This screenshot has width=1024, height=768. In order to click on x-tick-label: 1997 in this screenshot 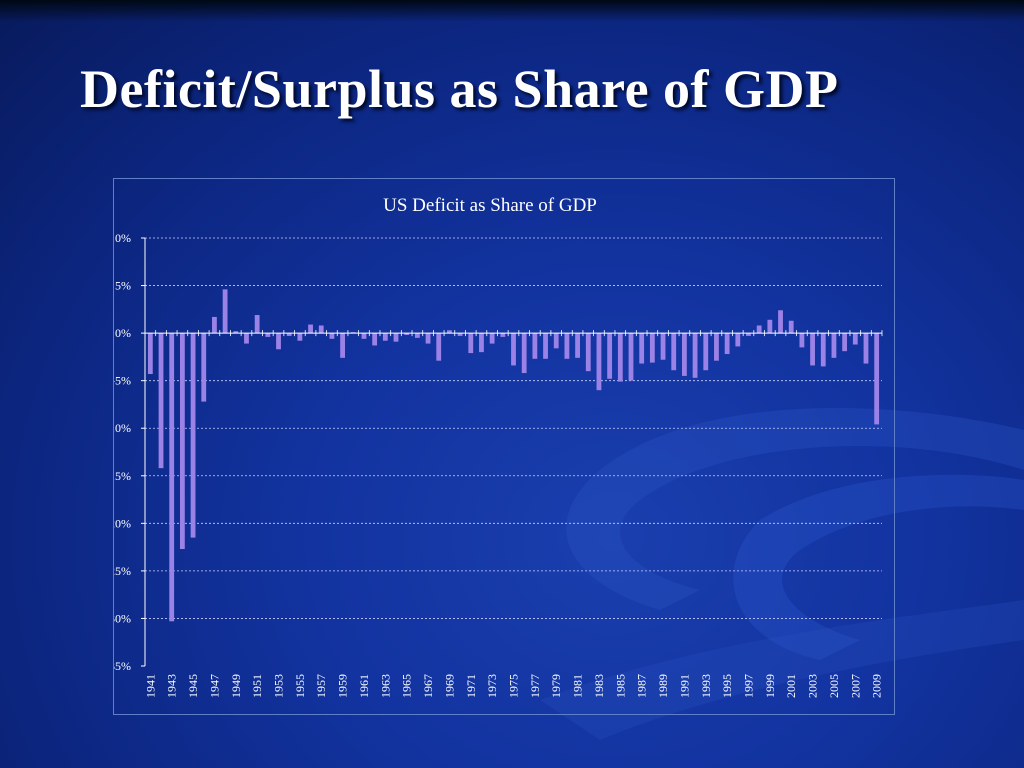, I will do `click(748, 686)`.